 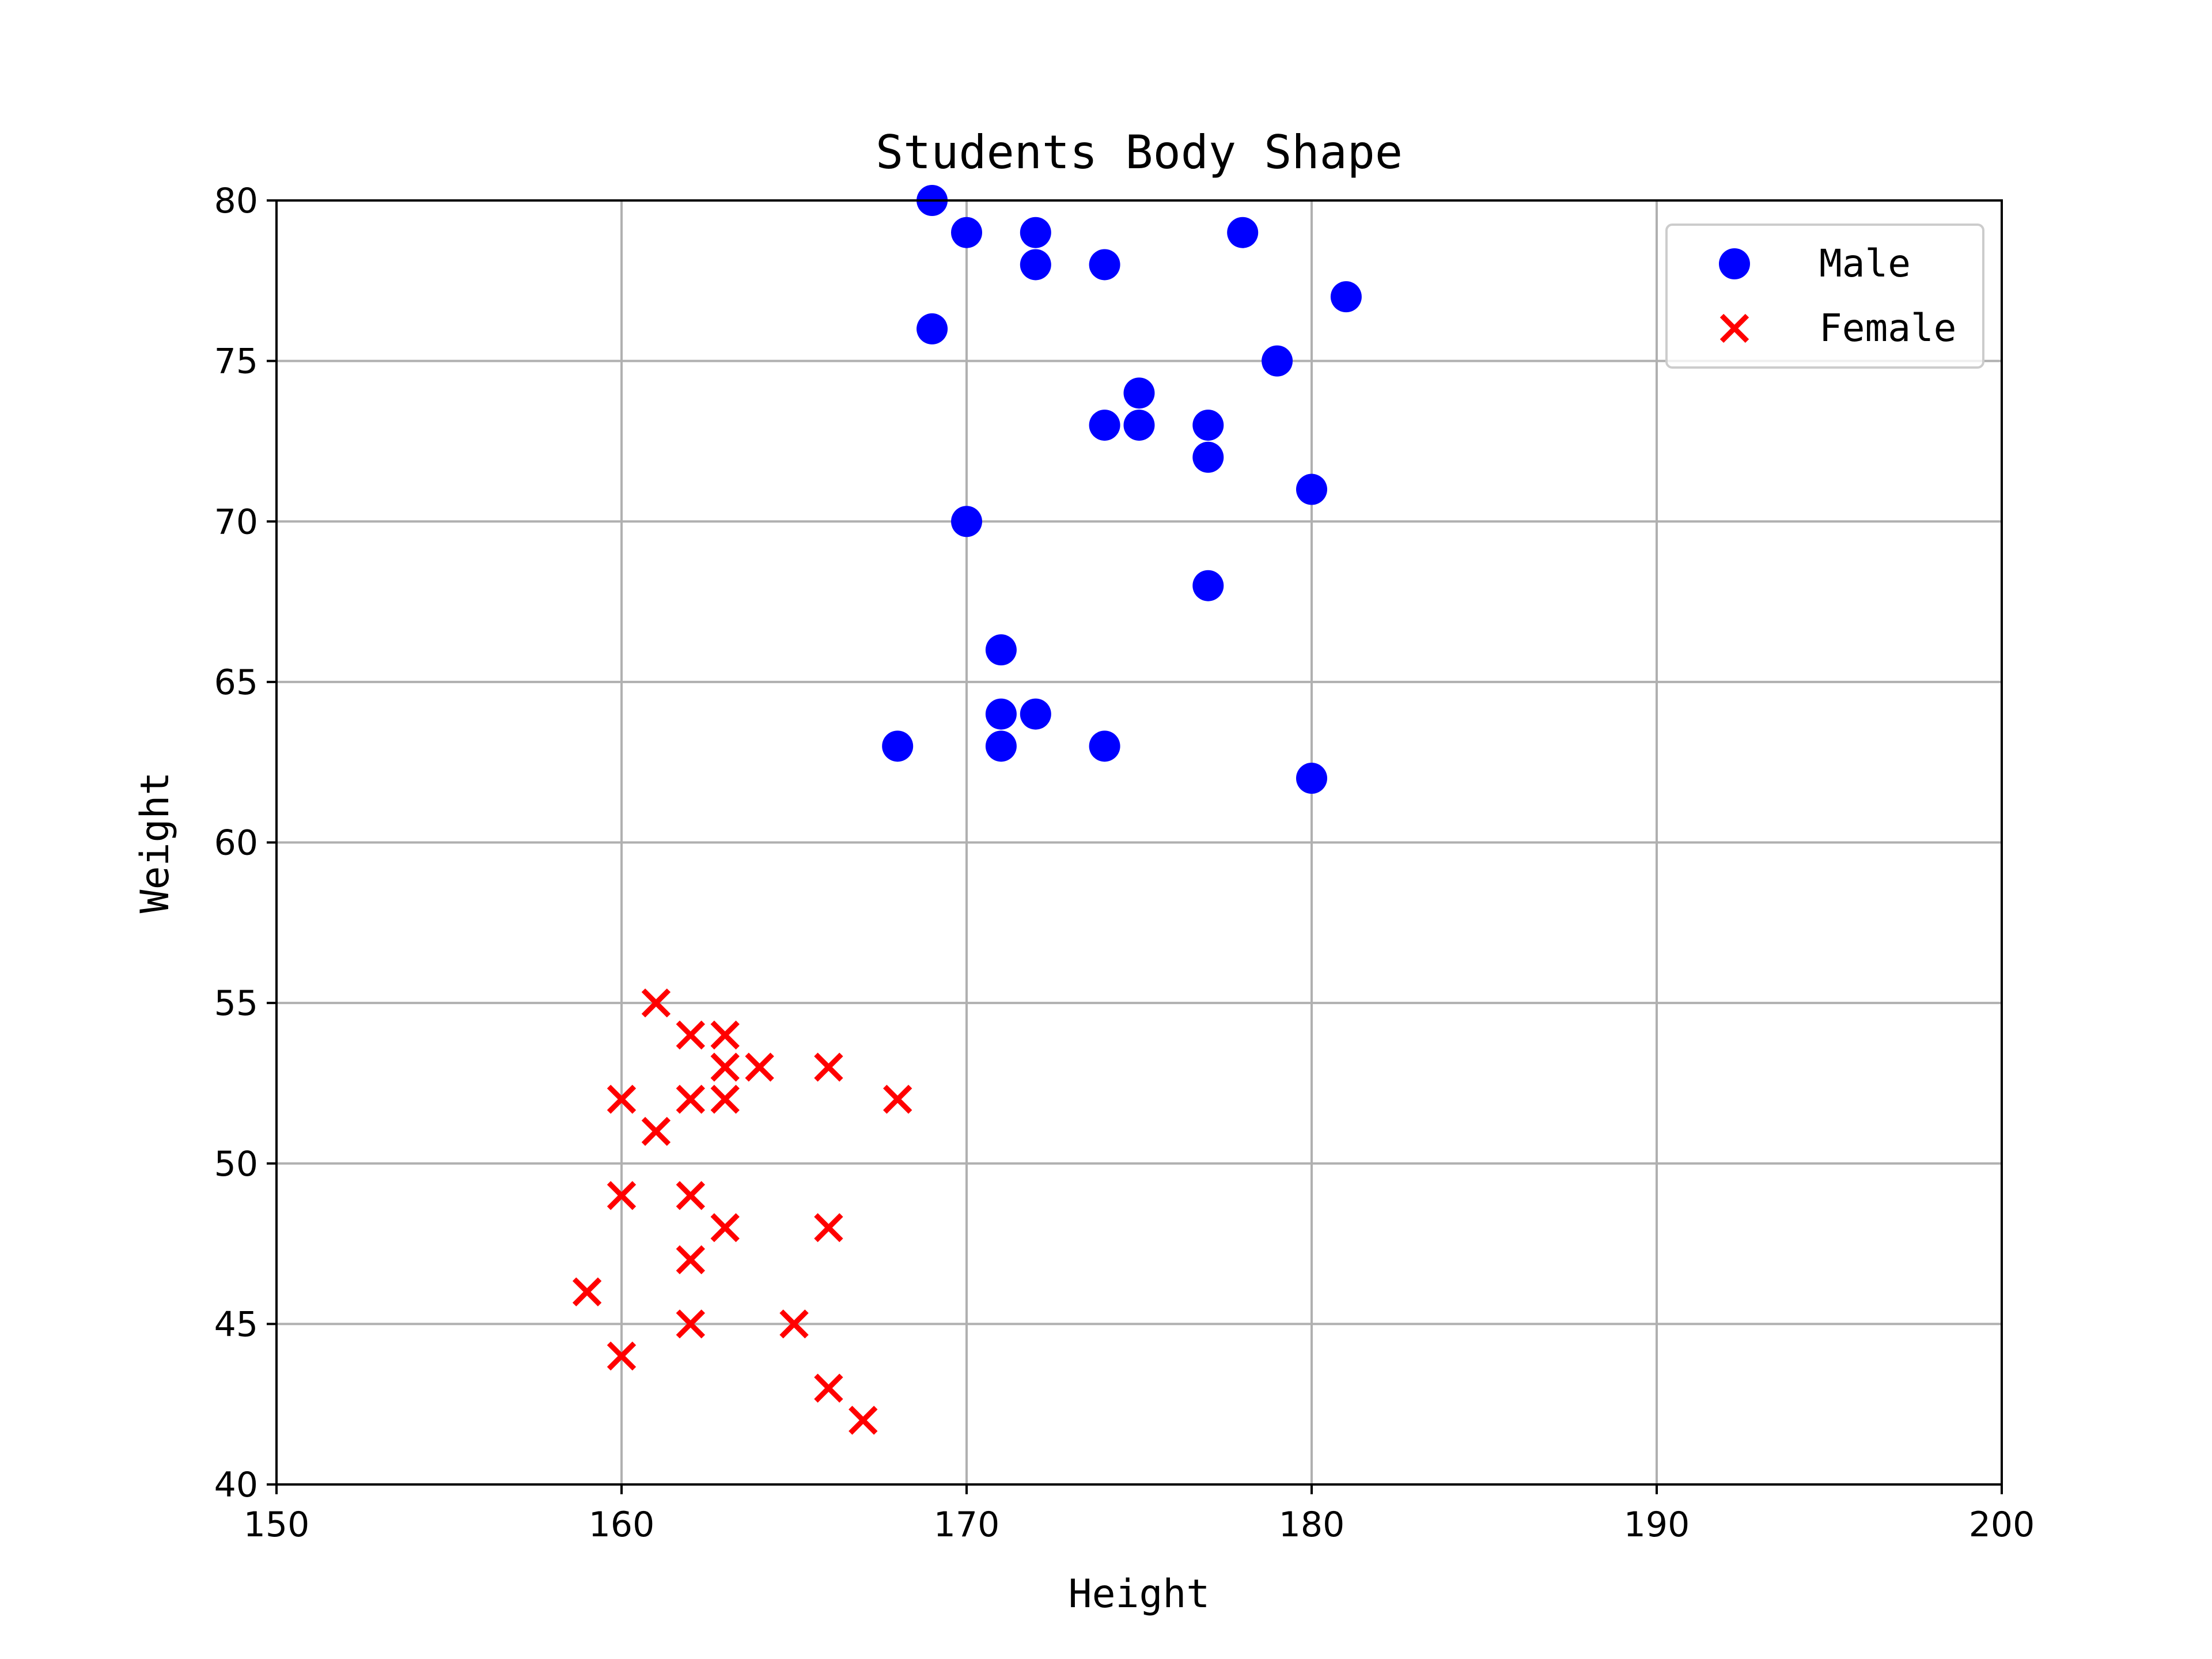 I want to click on legend-label: Female, so click(x=1887, y=328).